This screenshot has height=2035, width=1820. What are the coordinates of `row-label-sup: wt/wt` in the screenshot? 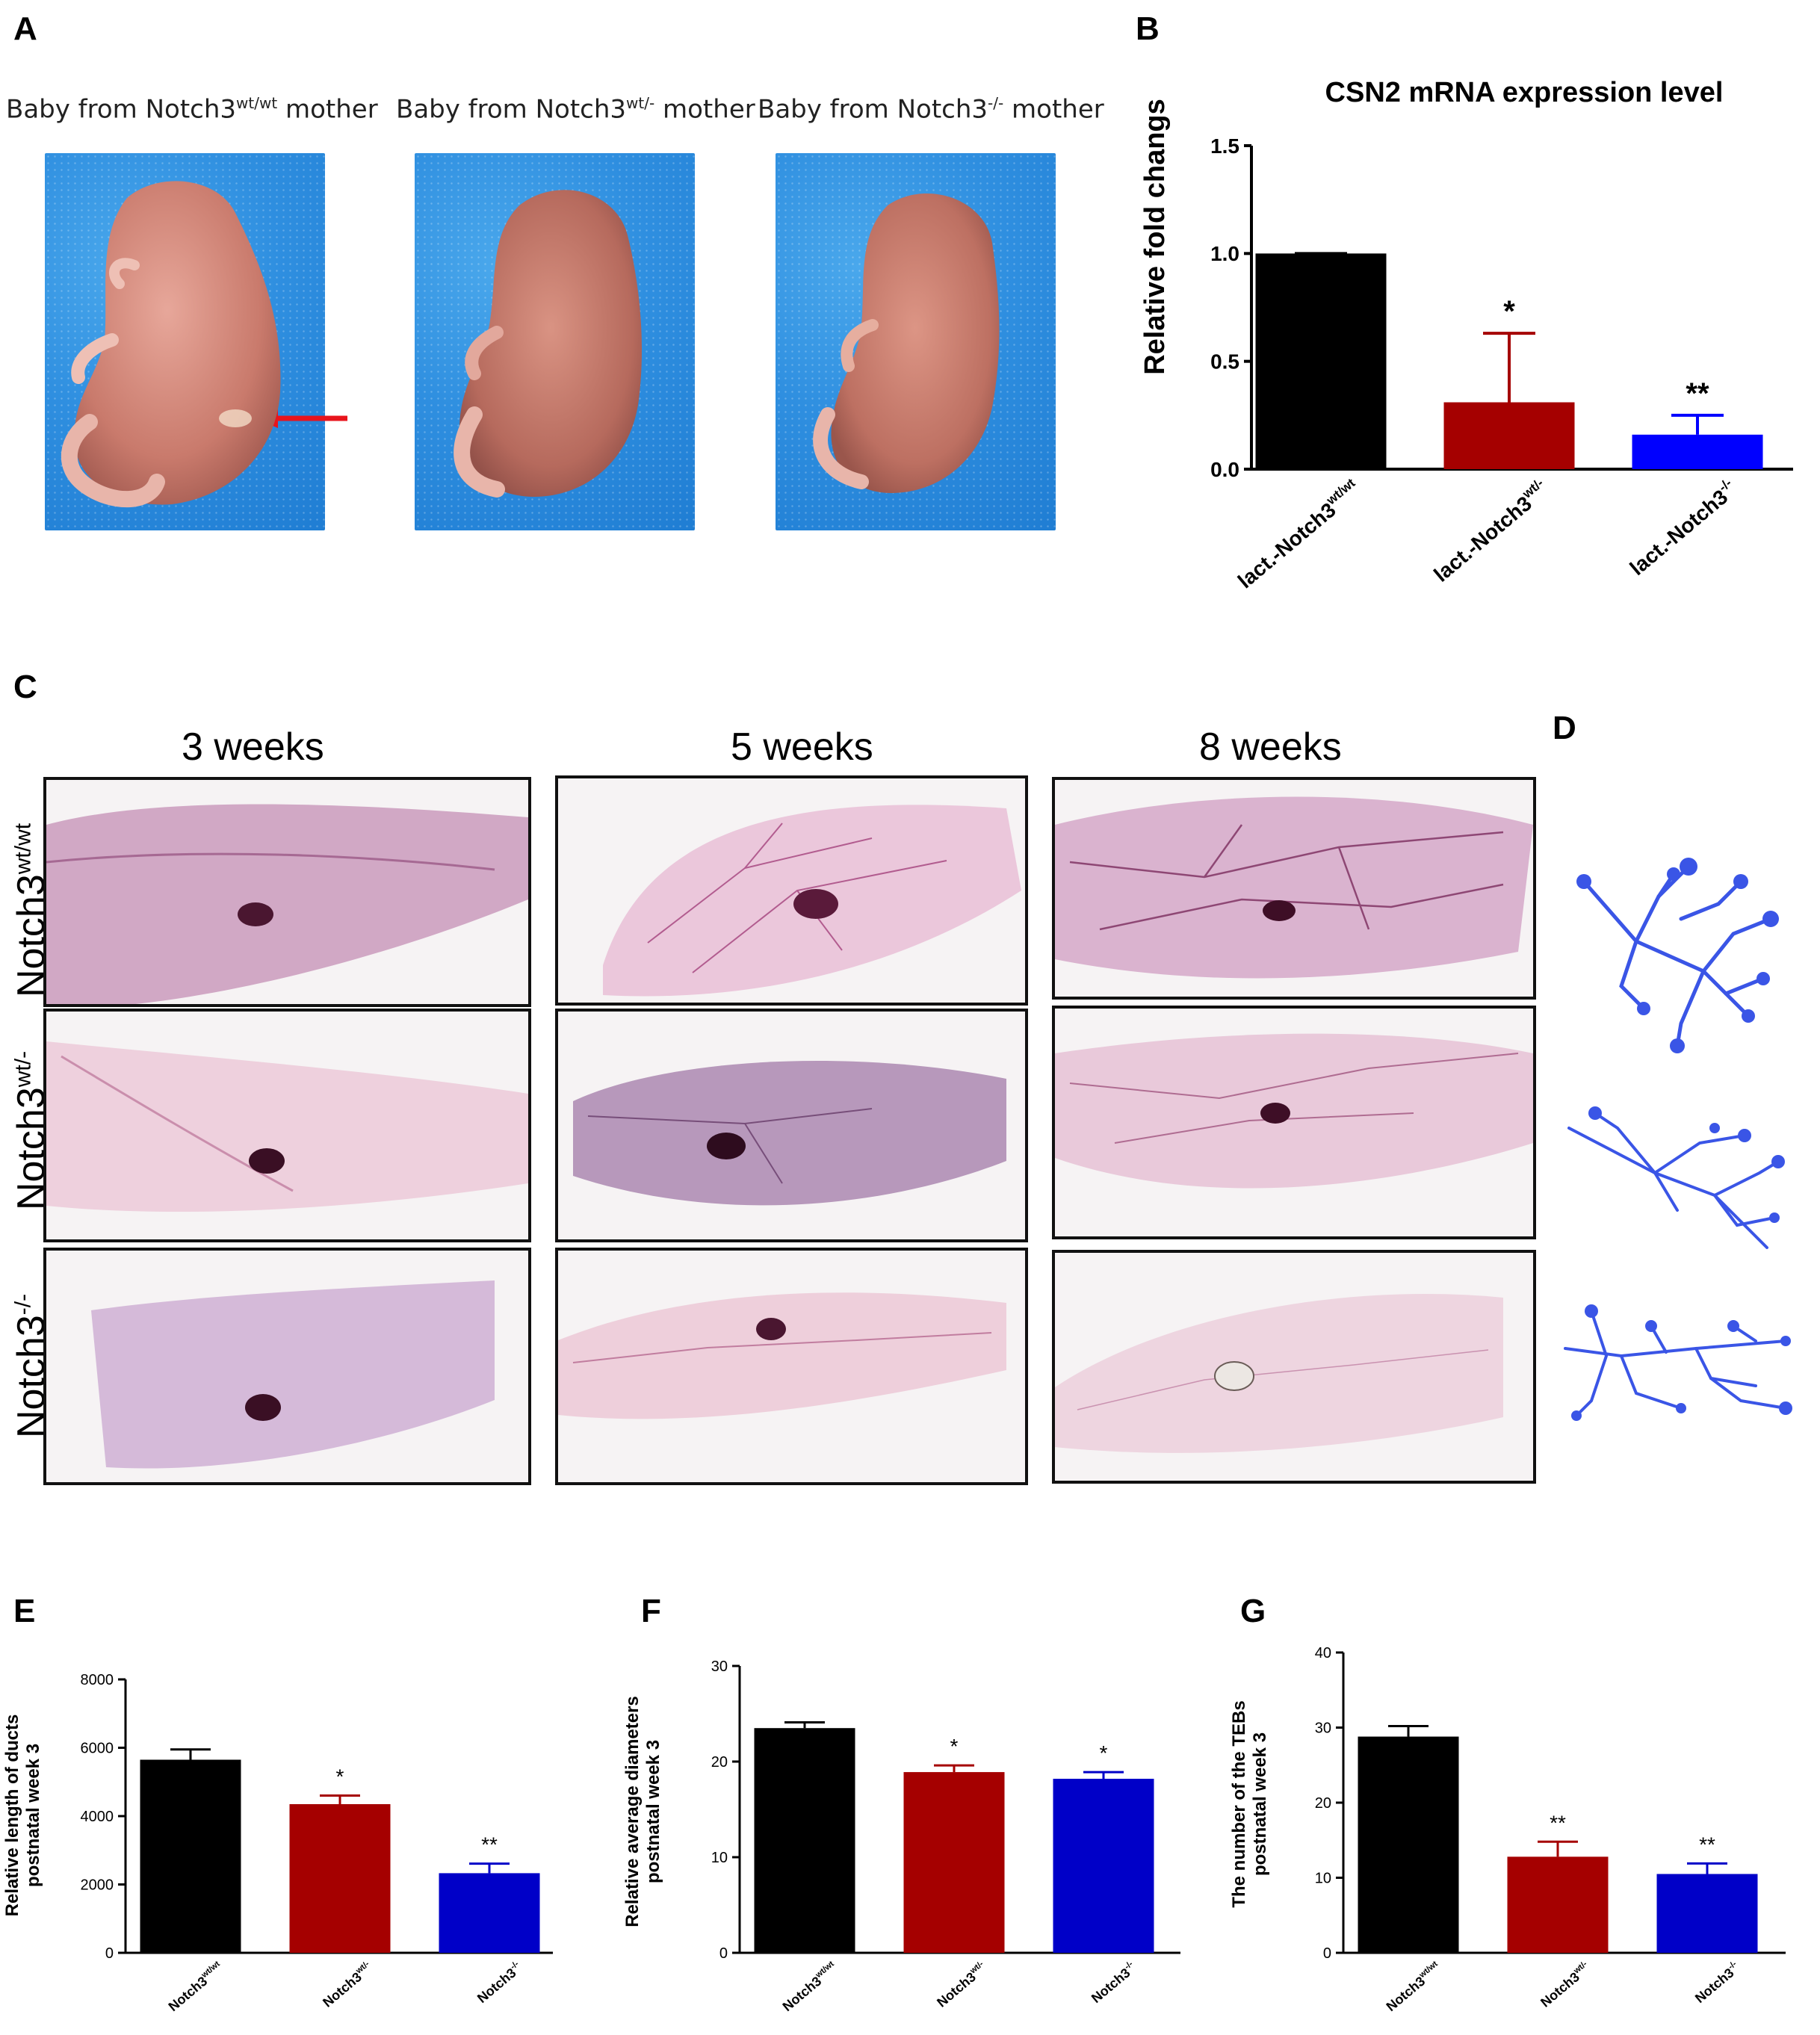 It's located at (23, 849).